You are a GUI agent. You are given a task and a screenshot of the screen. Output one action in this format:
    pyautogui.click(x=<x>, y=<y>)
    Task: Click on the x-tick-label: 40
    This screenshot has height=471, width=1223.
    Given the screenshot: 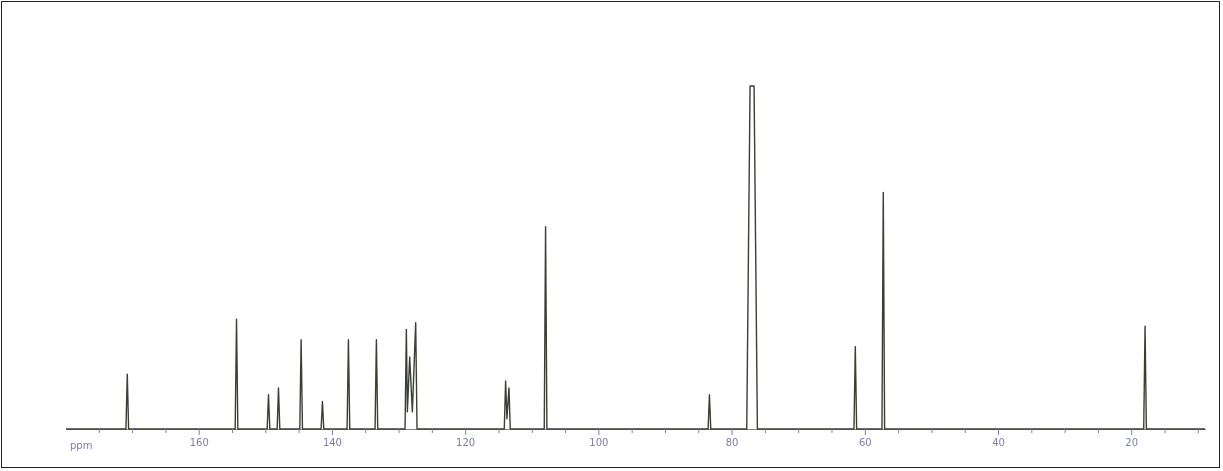 What is the action you would take?
    pyautogui.click(x=998, y=442)
    